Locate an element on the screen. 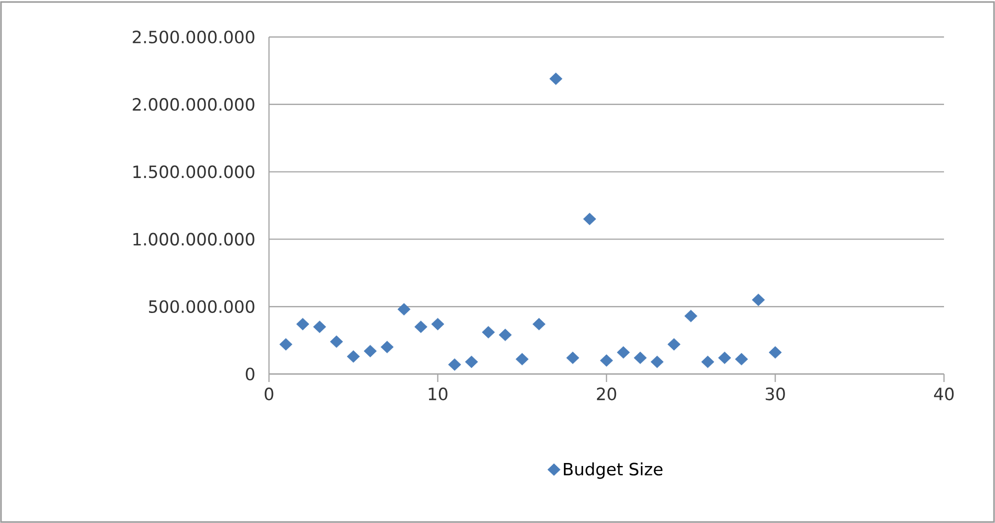 The height and width of the screenshot is (523, 995). x-tick-label: 20 is located at coordinates (606, 394).